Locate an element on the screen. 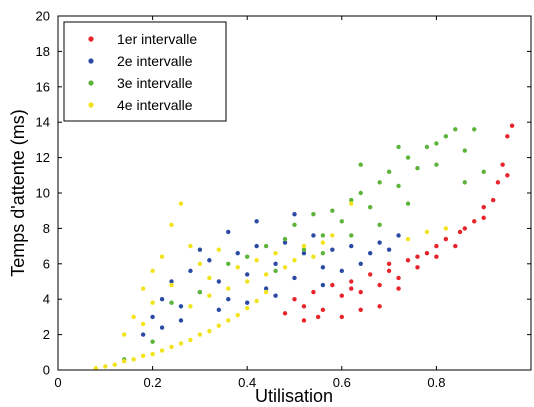 This screenshot has width=534, height=407. x-tick-label: 0.2 is located at coordinates (153, 382).